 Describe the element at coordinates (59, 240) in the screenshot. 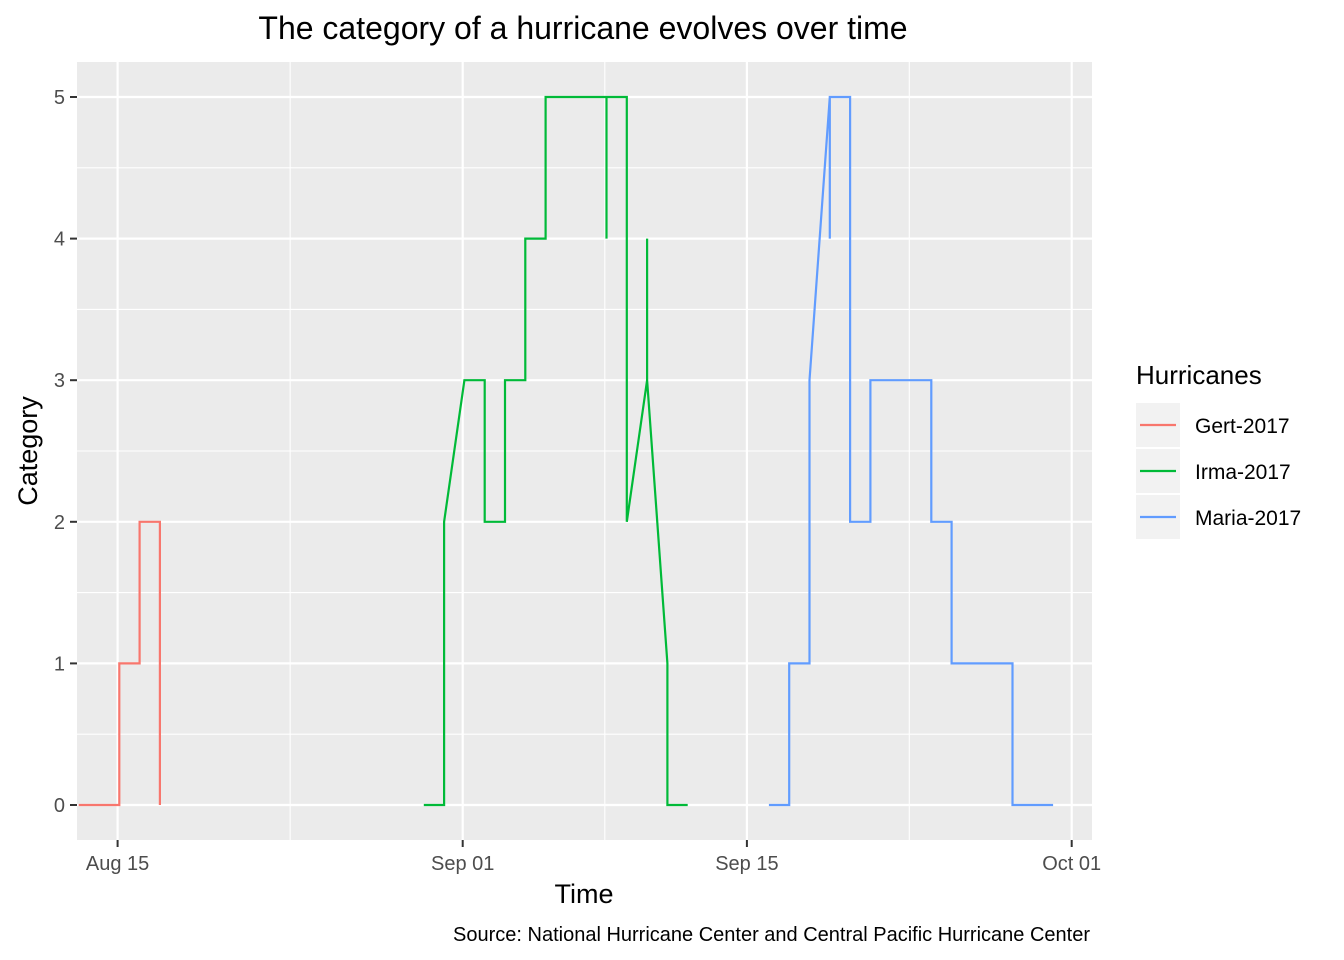

I see `y-tick-label: 4` at that location.